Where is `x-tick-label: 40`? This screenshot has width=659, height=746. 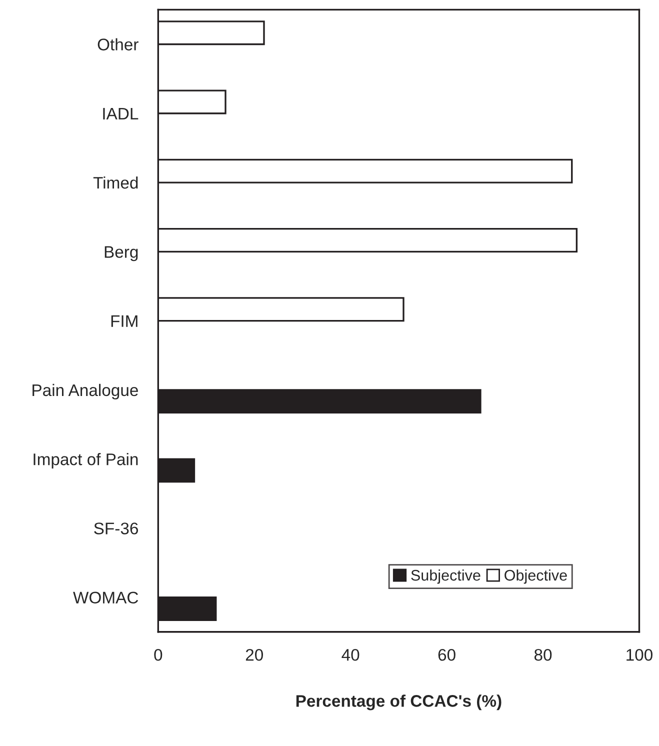
x-tick-label: 40 is located at coordinates (351, 654).